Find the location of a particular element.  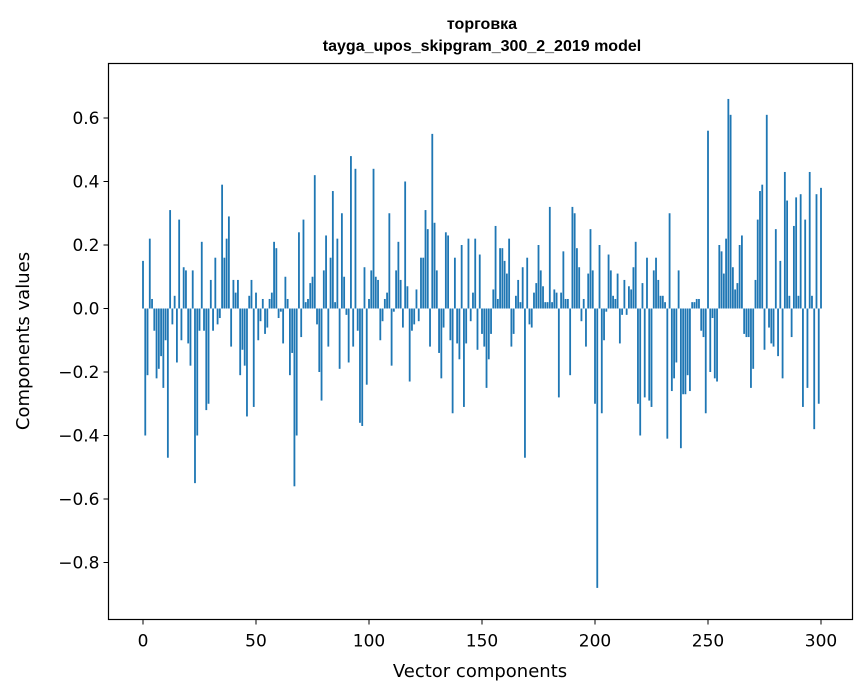

x-tick-label: 50 is located at coordinates (256, 642).